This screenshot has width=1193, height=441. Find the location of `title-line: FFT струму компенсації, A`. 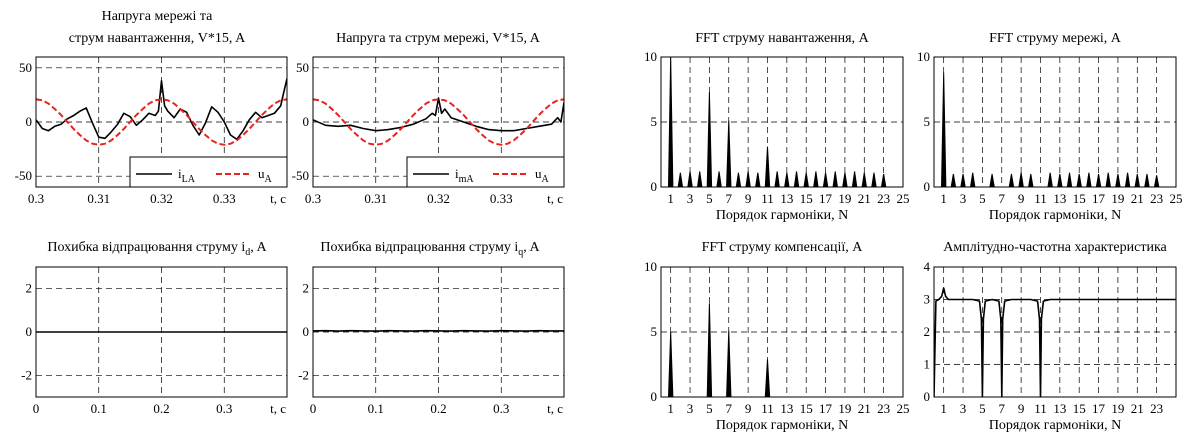

title-line: FFT струму компенсації, A is located at coordinates (783, 247).